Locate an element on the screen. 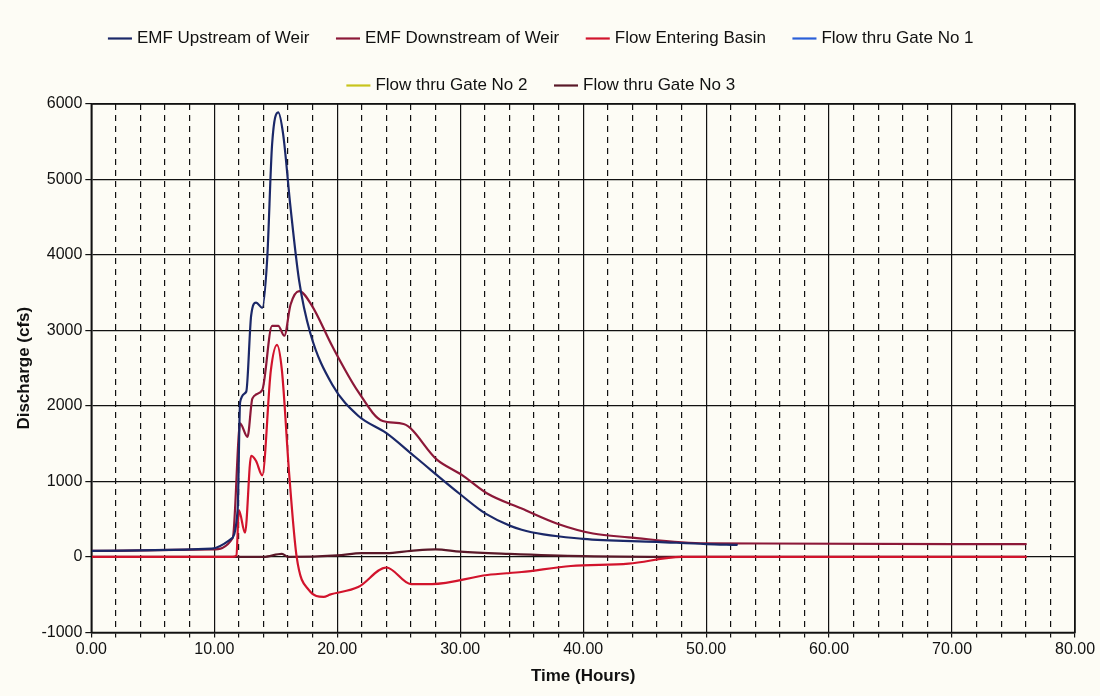 The image size is (1100, 696). y-tick-label: 6000 is located at coordinates (64, 103).